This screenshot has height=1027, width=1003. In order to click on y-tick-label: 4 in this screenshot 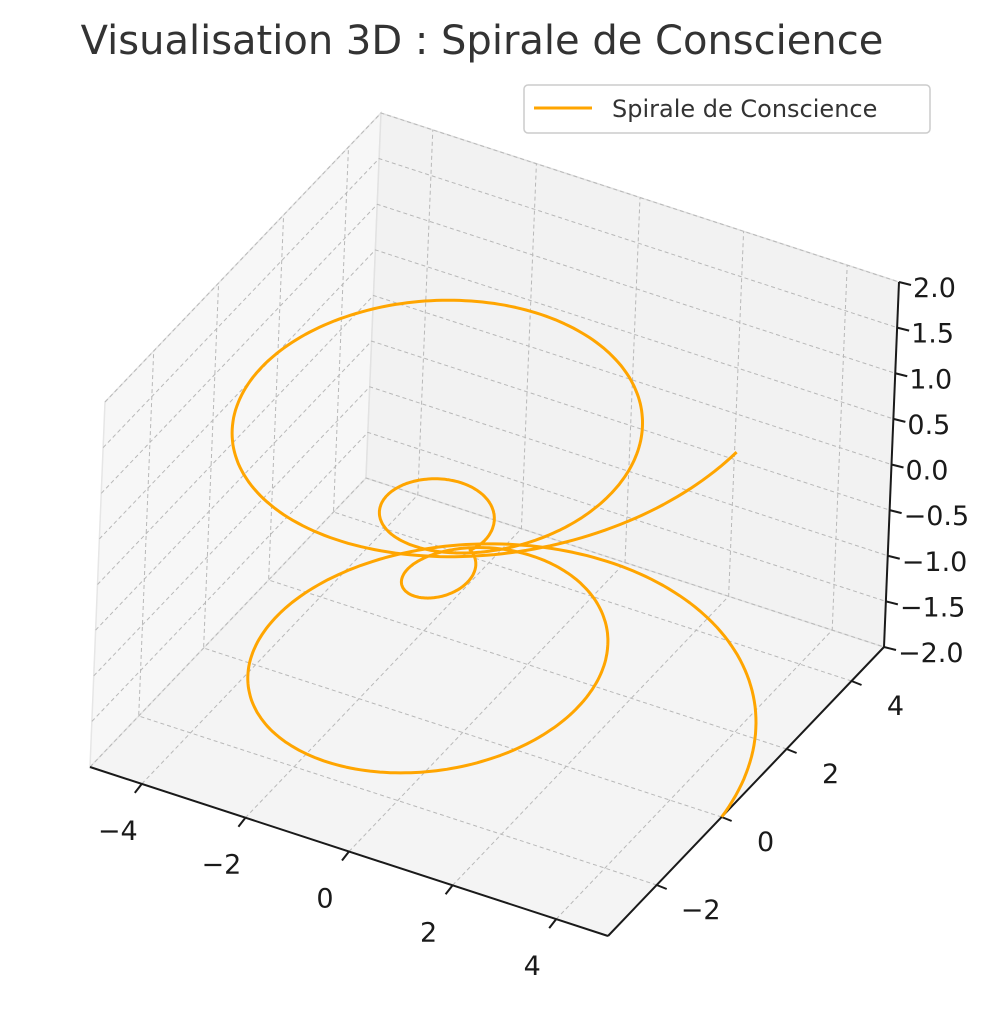, I will do `click(895, 706)`.